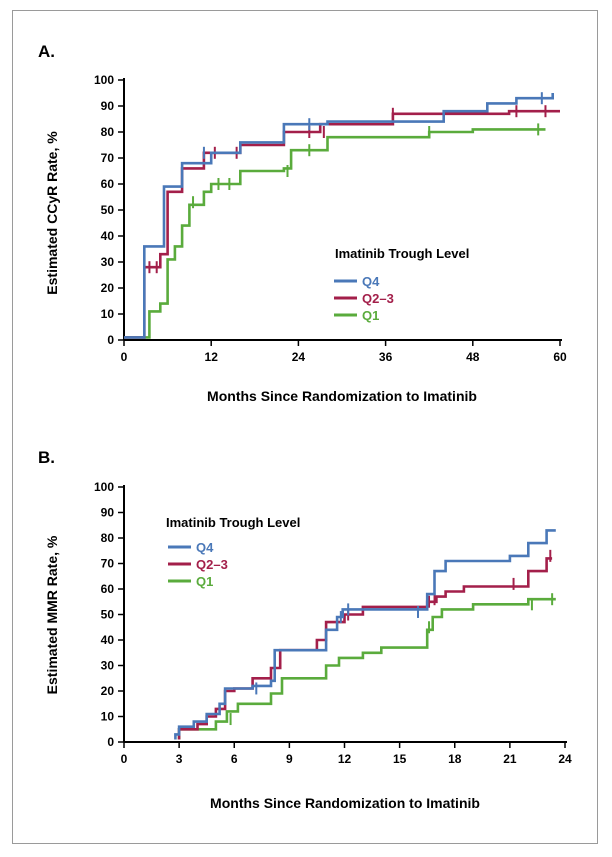 The image size is (612, 857). What do you see at coordinates (345, 803) in the screenshot?
I see `panel-b-x-axis-title: Months Since Randomization to Imatinib` at bounding box center [345, 803].